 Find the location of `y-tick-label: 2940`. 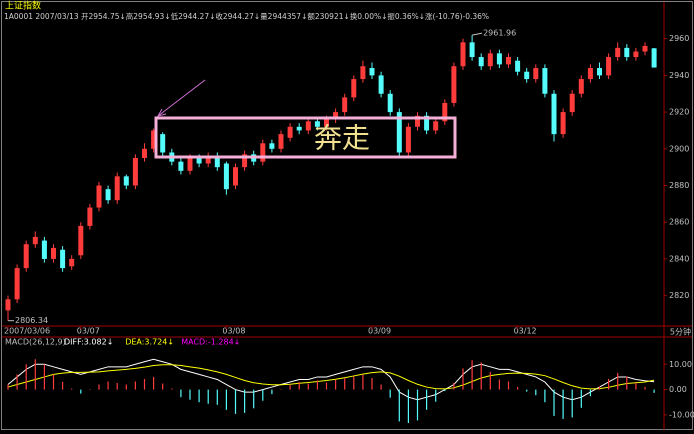

y-tick-label: 2940 is located at coordinates (679, 75).